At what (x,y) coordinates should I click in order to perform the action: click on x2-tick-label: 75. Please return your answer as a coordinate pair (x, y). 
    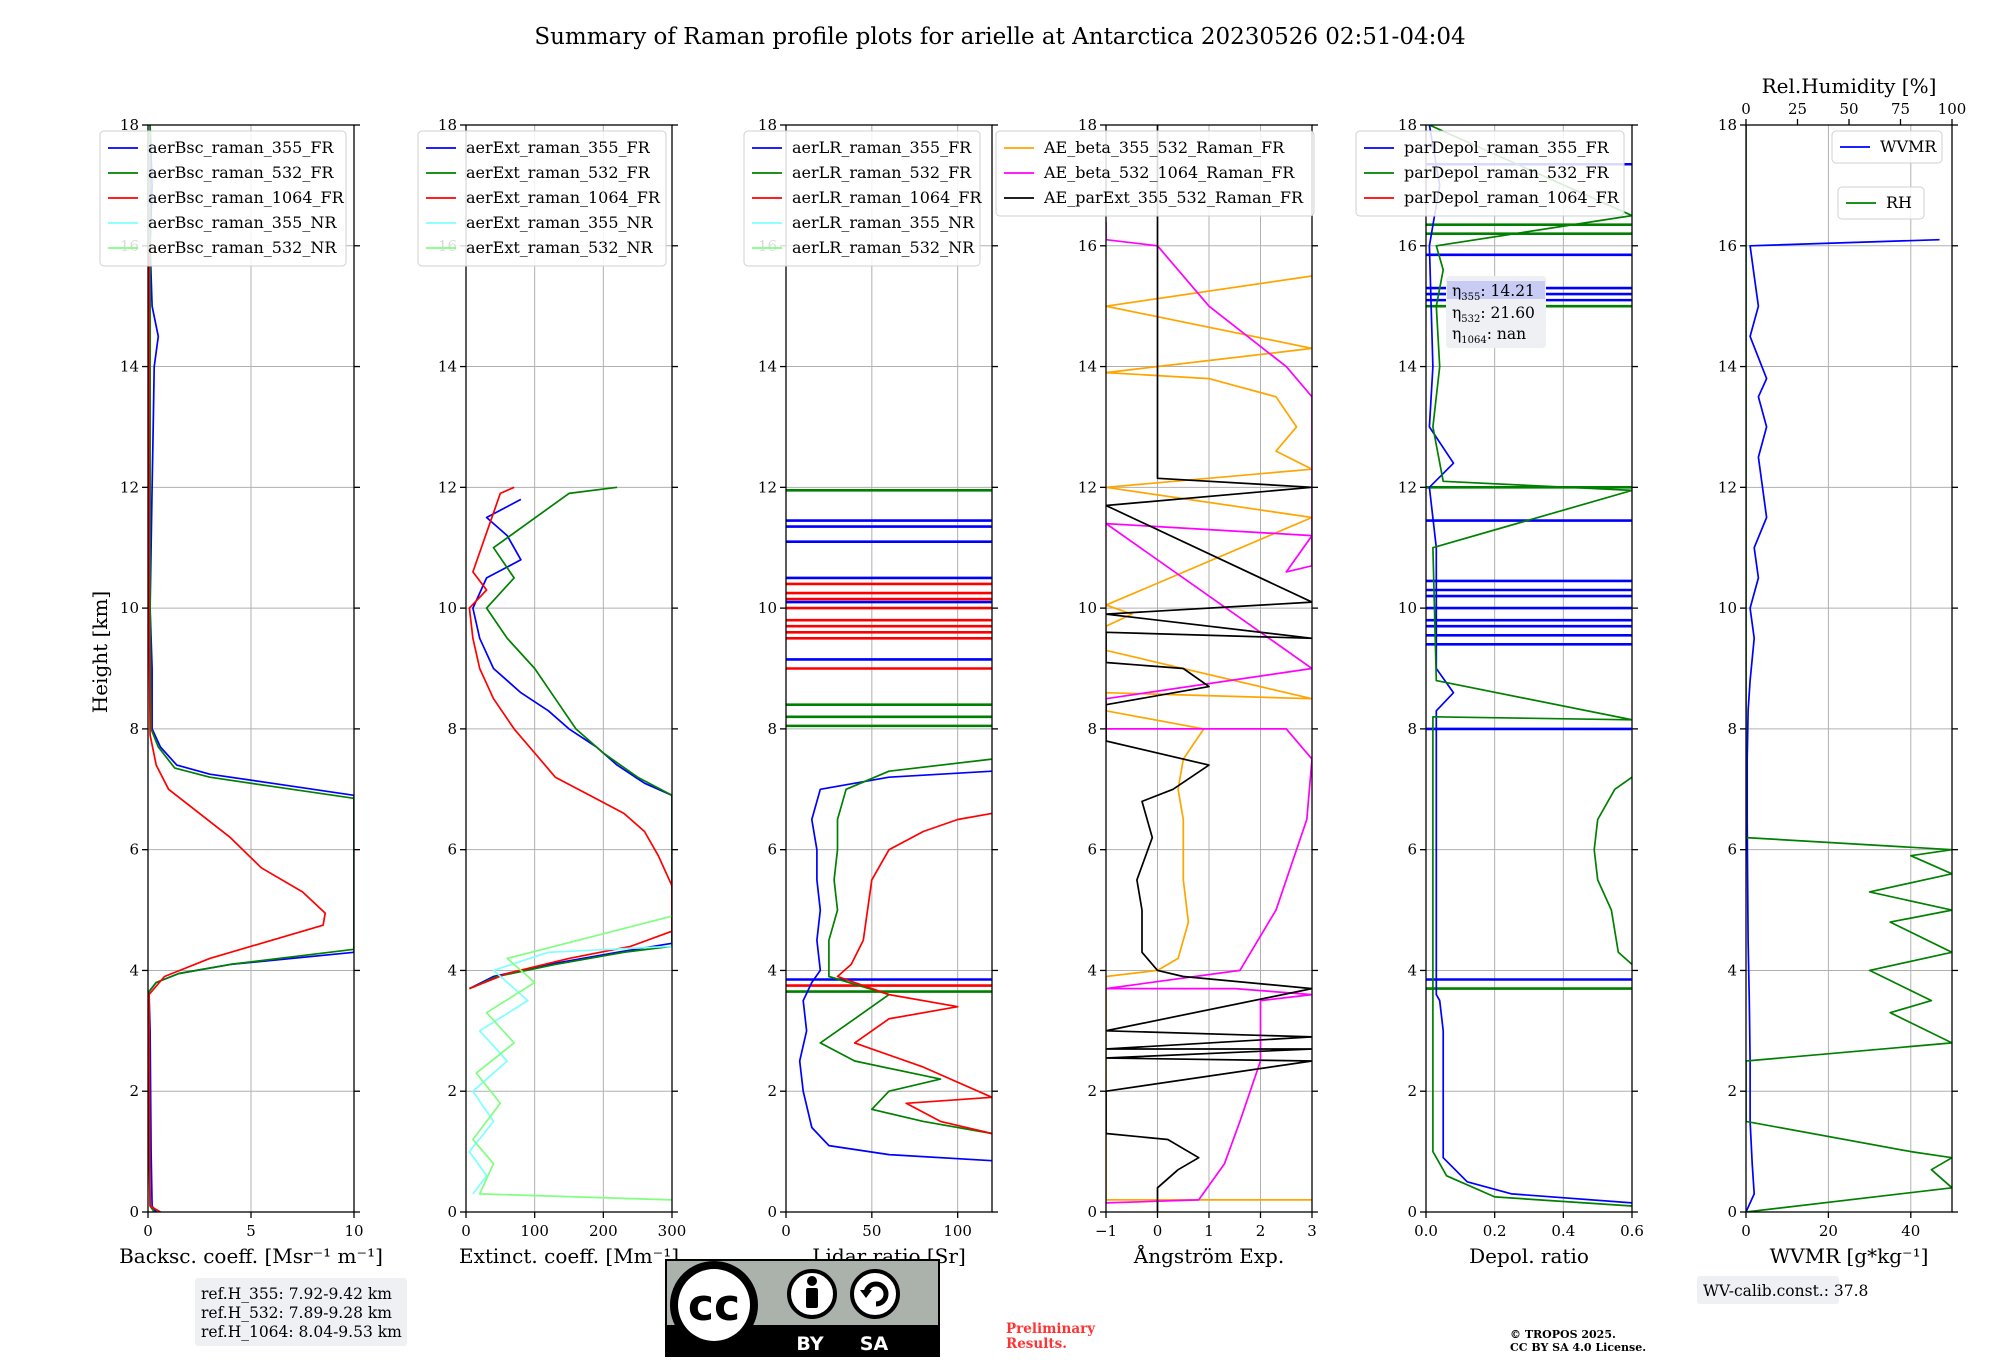
    Looking at the image, I should click on (1900, 109).